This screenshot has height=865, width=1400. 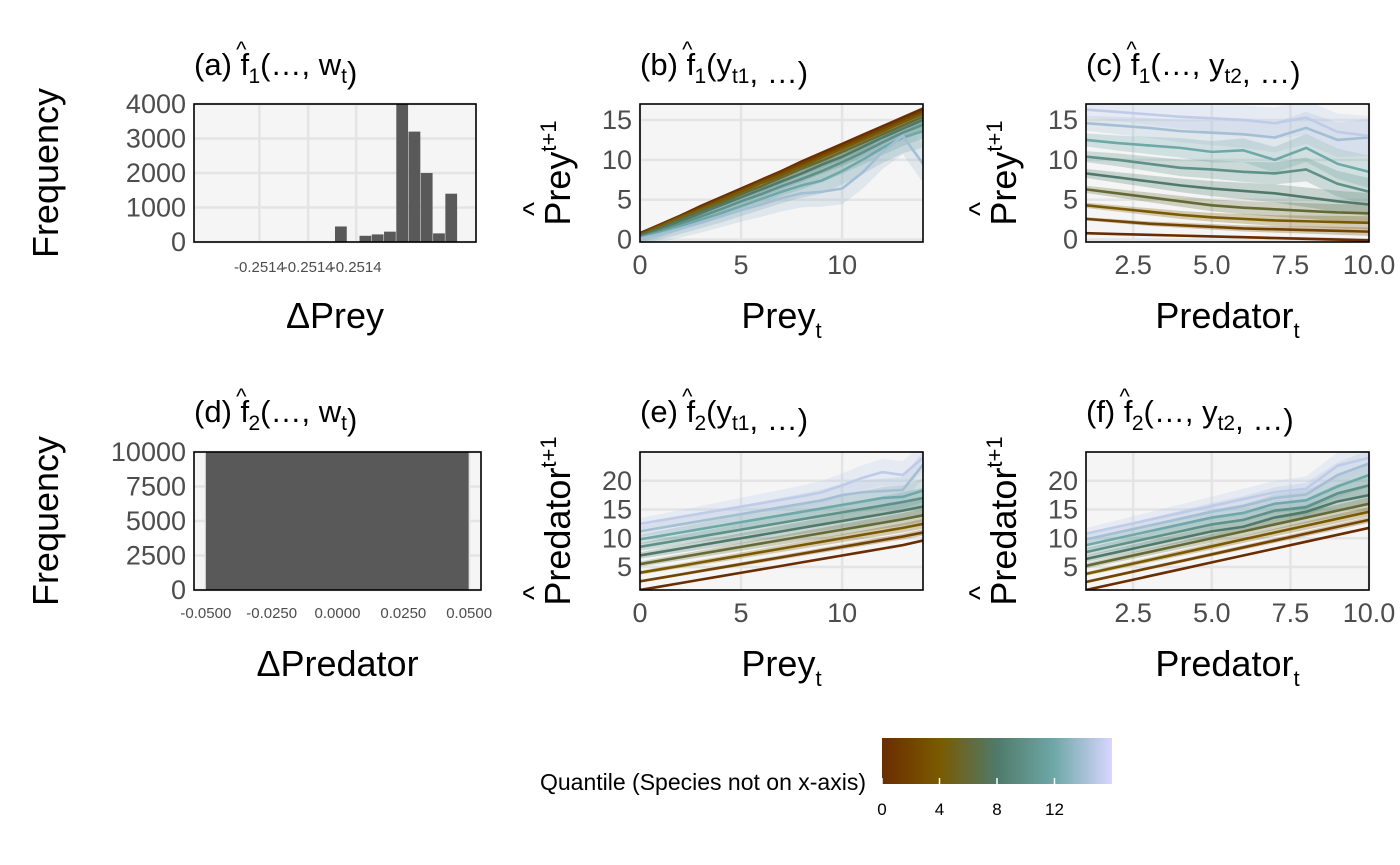 What do you see at coordinates (338, 613) in the screenshot?
I see `x-tick-label: 0.0000` at bounding box center [338, 613].